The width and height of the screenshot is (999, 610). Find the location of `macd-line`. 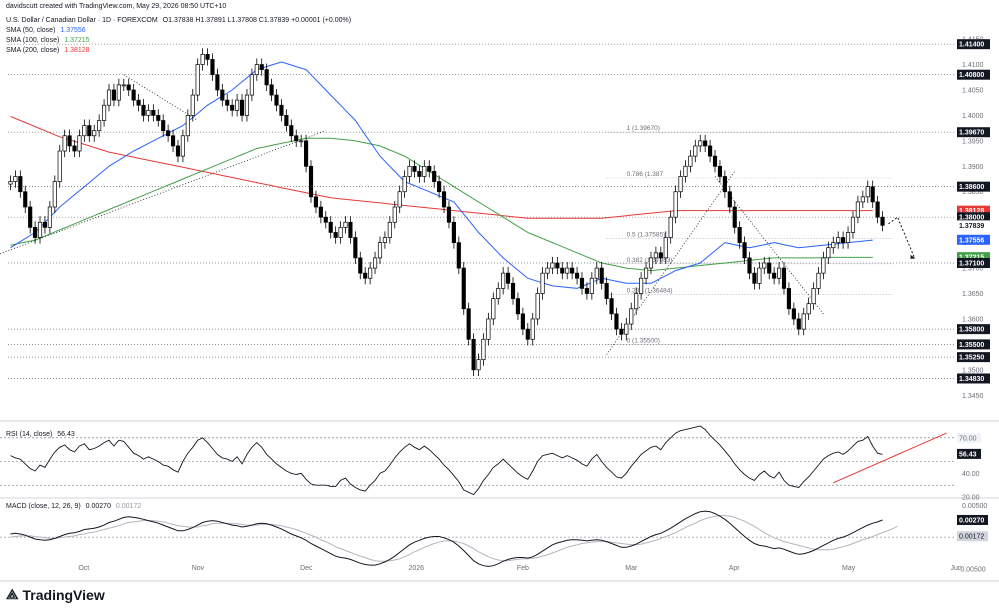

macd-line is located at coordinates (446, 538).